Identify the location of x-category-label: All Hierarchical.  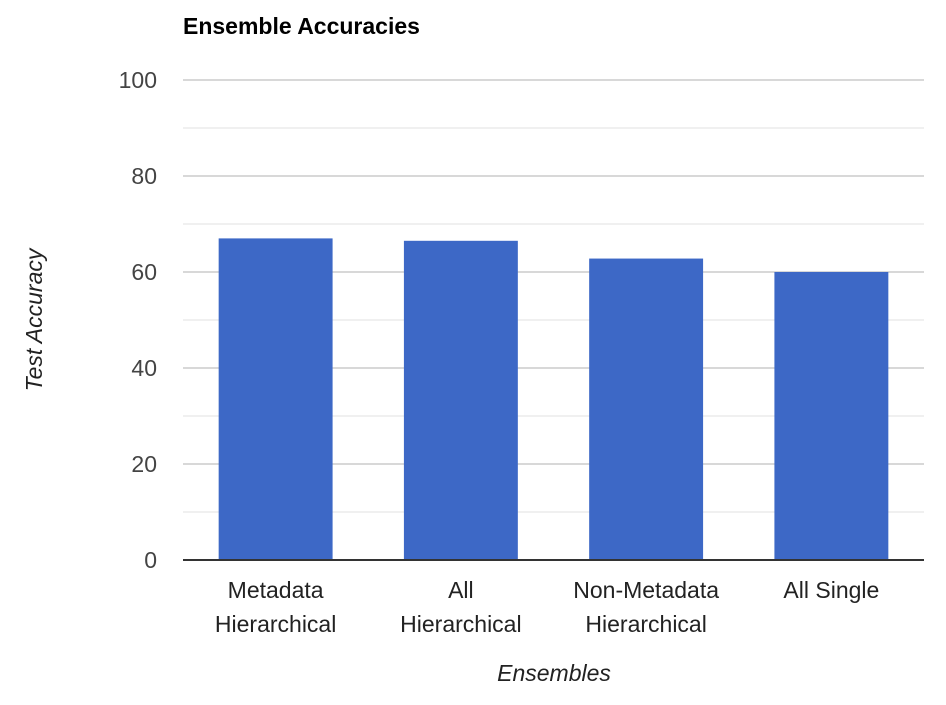
(460, 607).